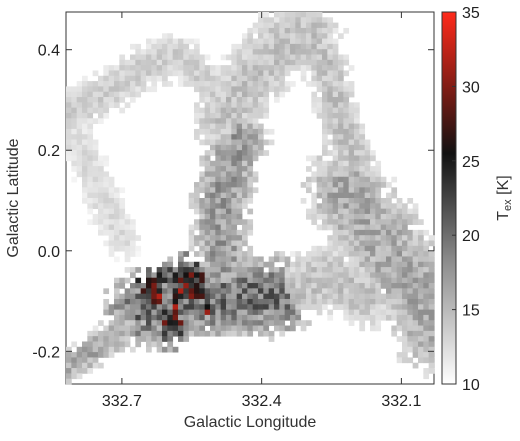 The width and height of the screenshot is (520, 441). I want to click on x-tick-label: 332.1, so click(401, 401).